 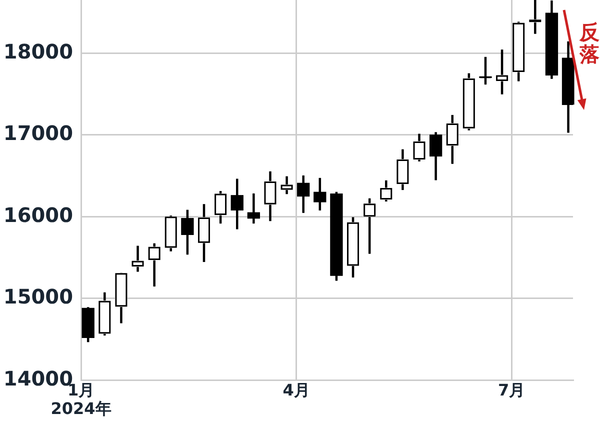 What do you see at coordinates (512, 390) in the screenshot?
I see `x-tick-label: 7月` at bounding box center [512, 390].